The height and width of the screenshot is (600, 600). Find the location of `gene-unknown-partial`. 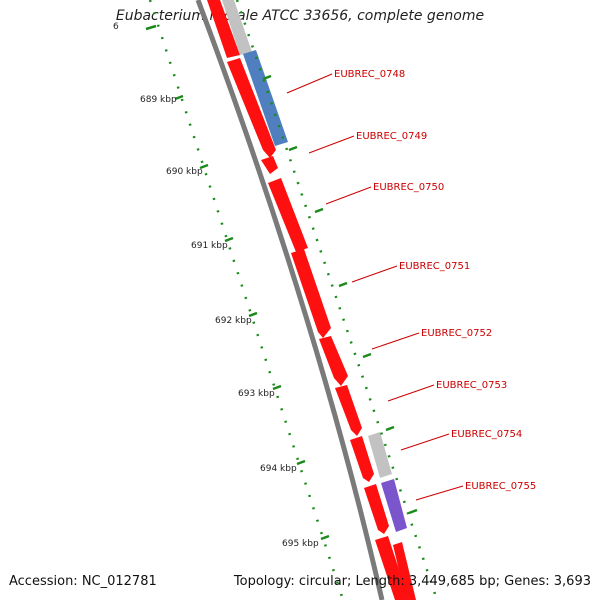

gene-unknown-partial is located at coordinates (237, 27).